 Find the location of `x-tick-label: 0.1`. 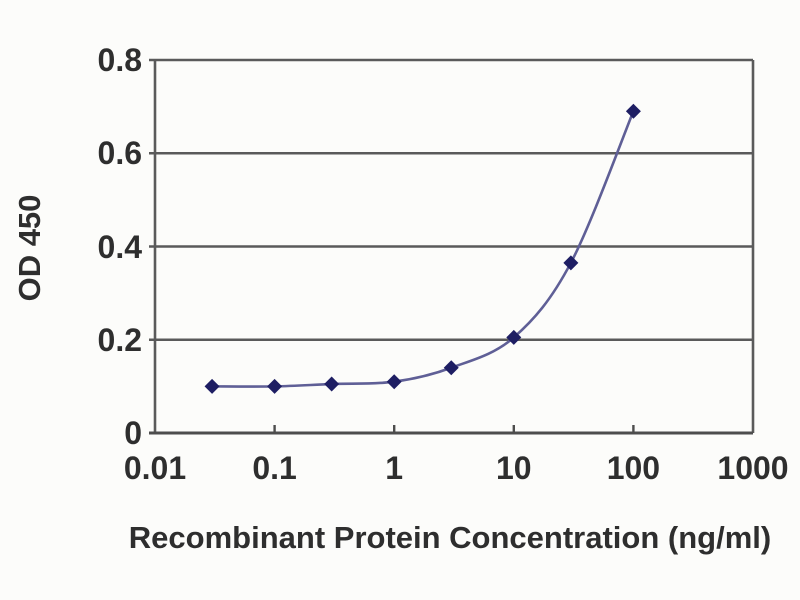

x-tick-label: 0.1 is located at coordinates (274, 468).